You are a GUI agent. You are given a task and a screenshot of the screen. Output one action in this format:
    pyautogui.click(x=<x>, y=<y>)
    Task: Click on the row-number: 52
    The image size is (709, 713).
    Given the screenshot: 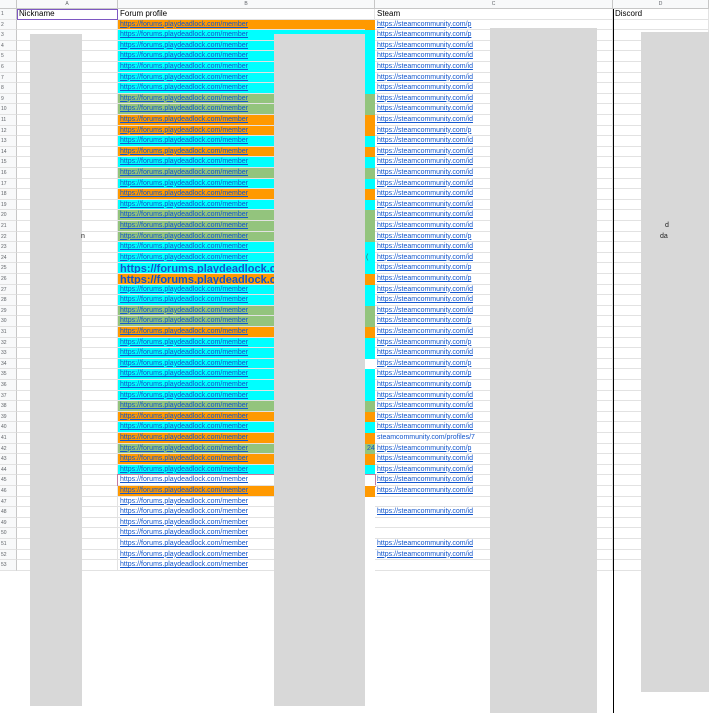 What is the action you would take?
    pyautogui.click(x=8, y=555)
    